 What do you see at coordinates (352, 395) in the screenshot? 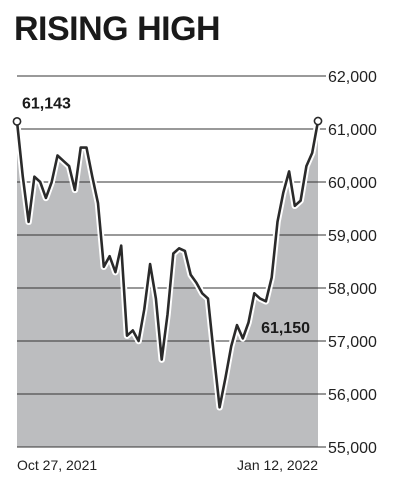
I see `y-tick-label: 56,000` at bounding box center [352, 395].